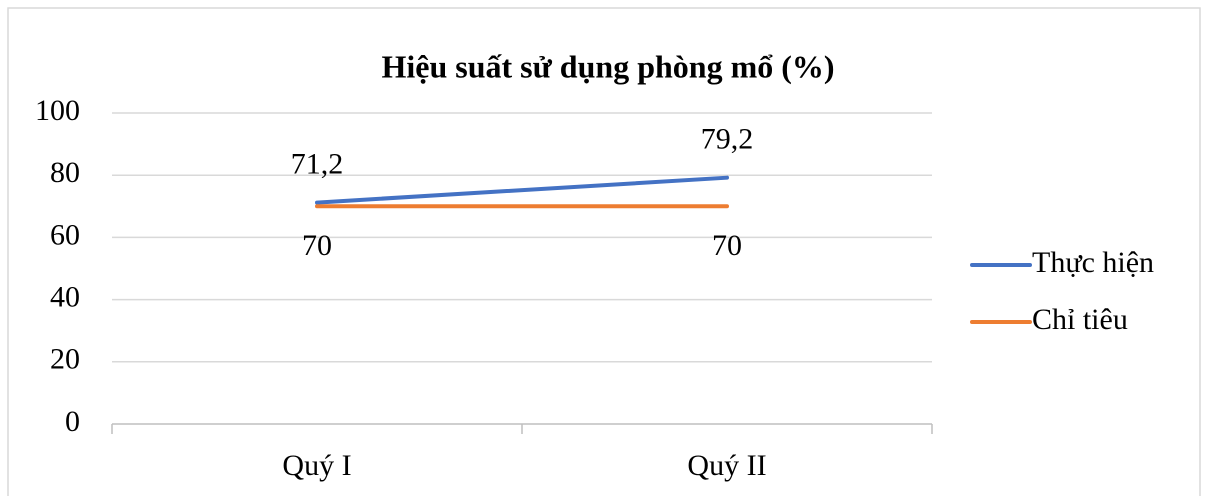 The image size is (1209, 496). I want to click on x-tick-label: Quý II, so click(726, 465).